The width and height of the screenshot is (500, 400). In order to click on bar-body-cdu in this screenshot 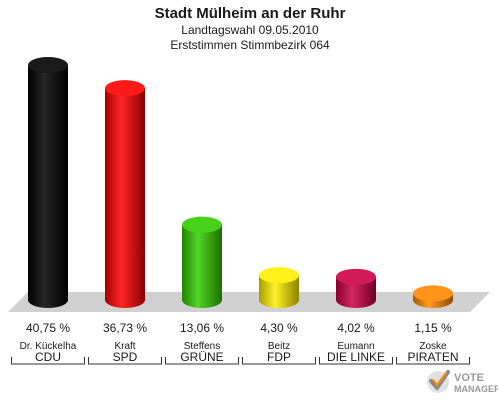, I will do `click(48, 186)`.